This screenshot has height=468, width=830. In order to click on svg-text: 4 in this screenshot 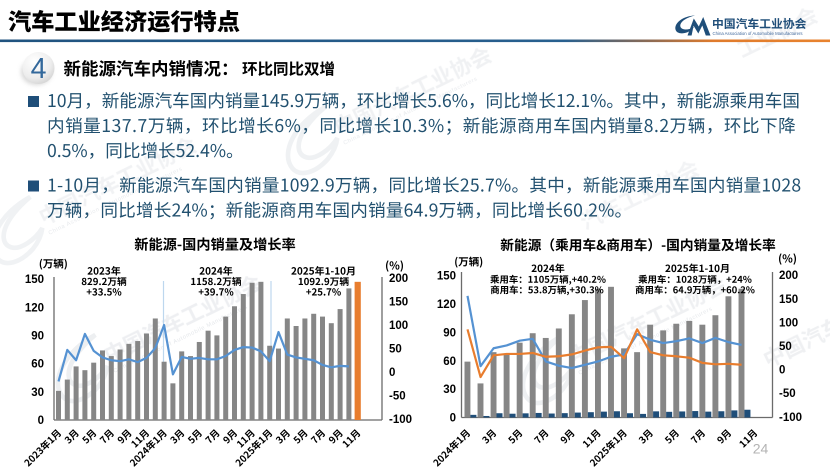, I will do `click(39, 69)`.